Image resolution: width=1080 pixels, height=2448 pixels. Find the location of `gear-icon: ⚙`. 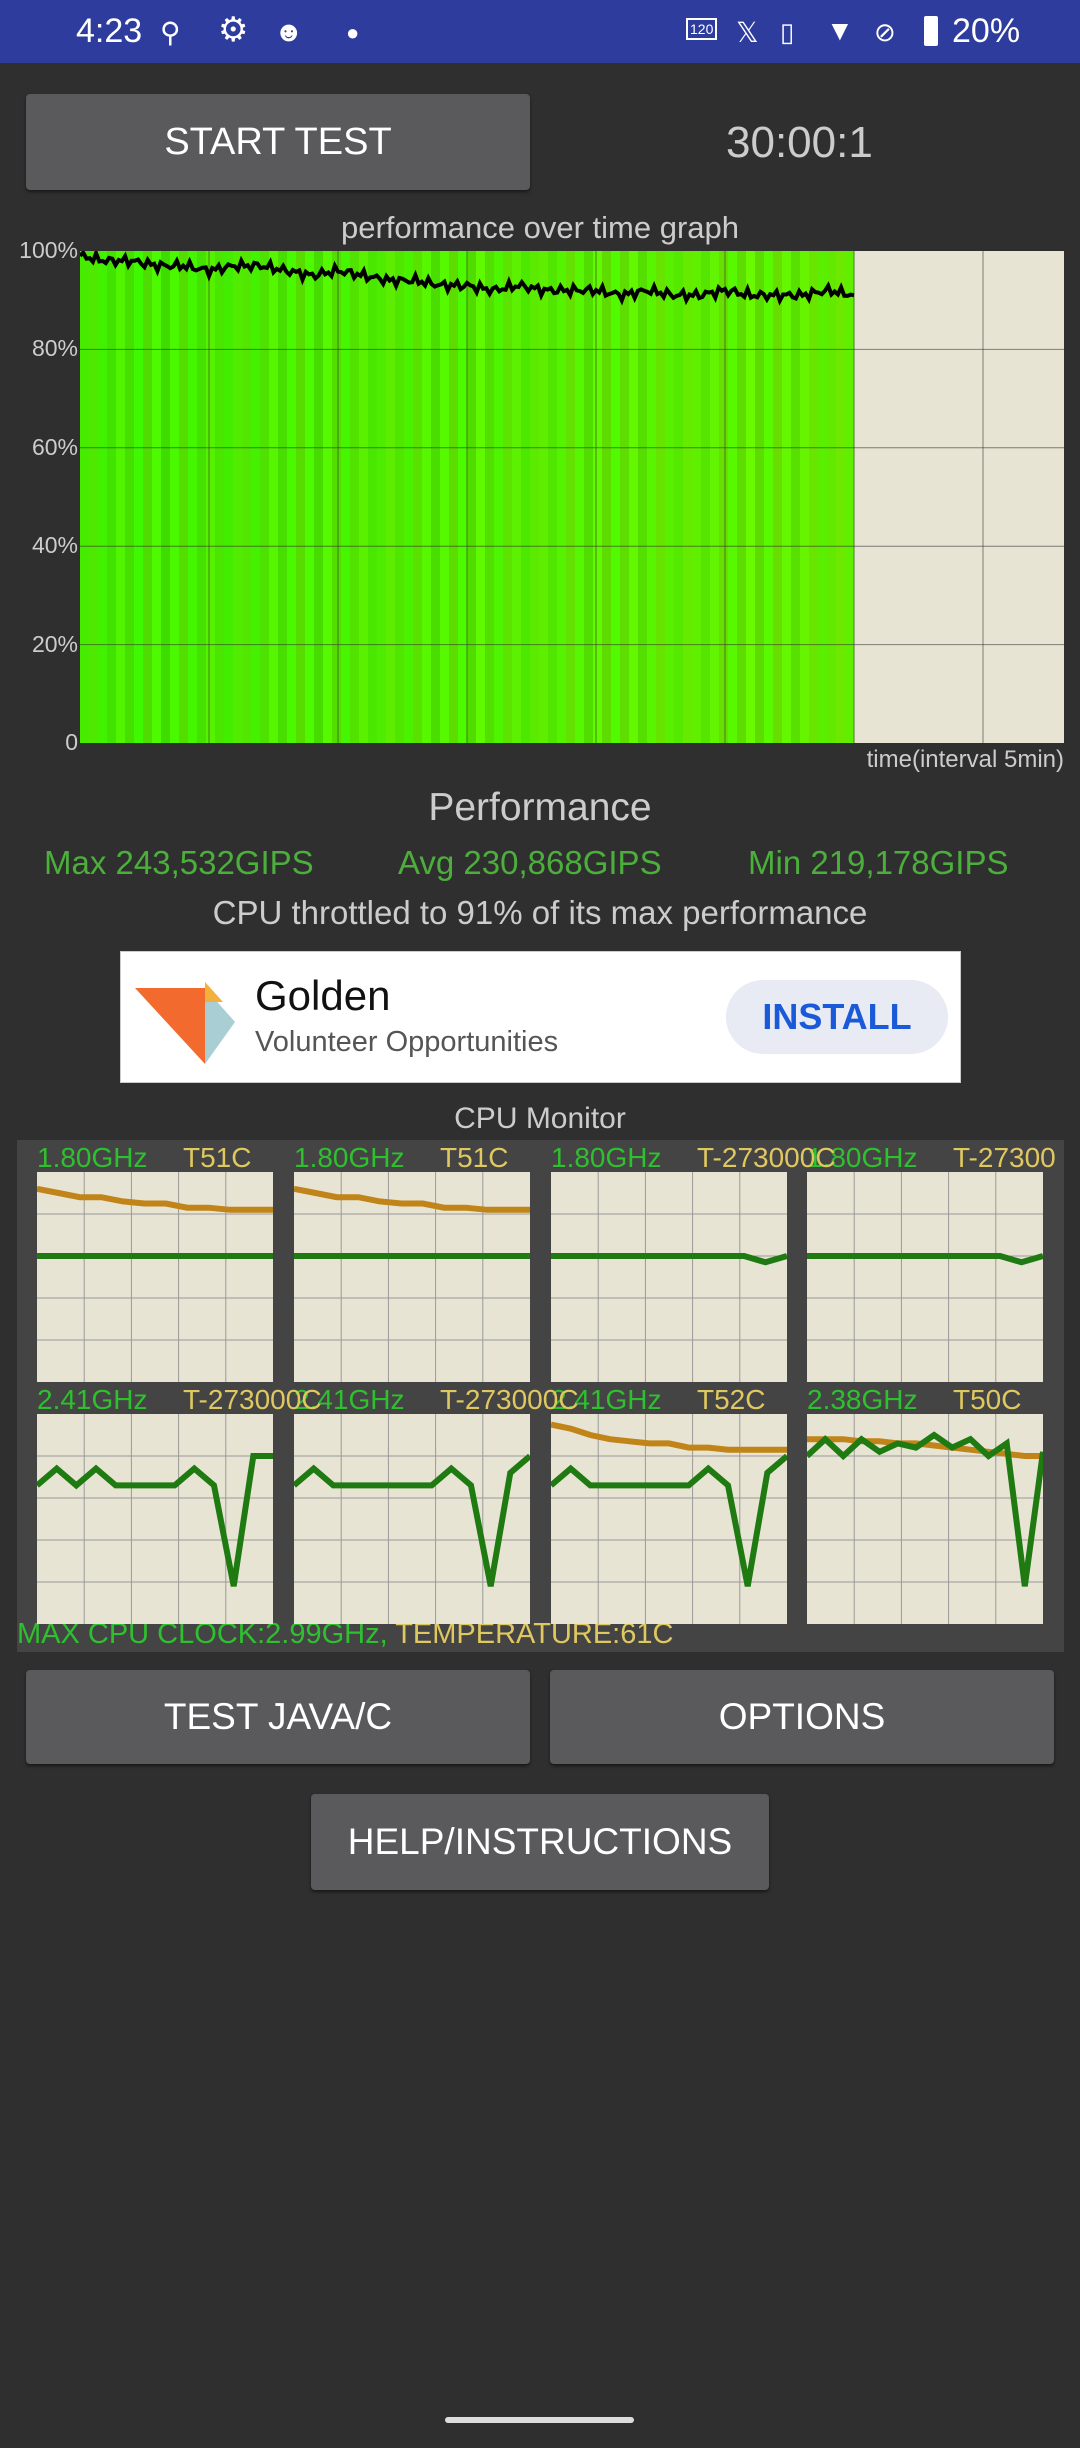

gear-icon: ⚙ is located at coordinates (233, 30).